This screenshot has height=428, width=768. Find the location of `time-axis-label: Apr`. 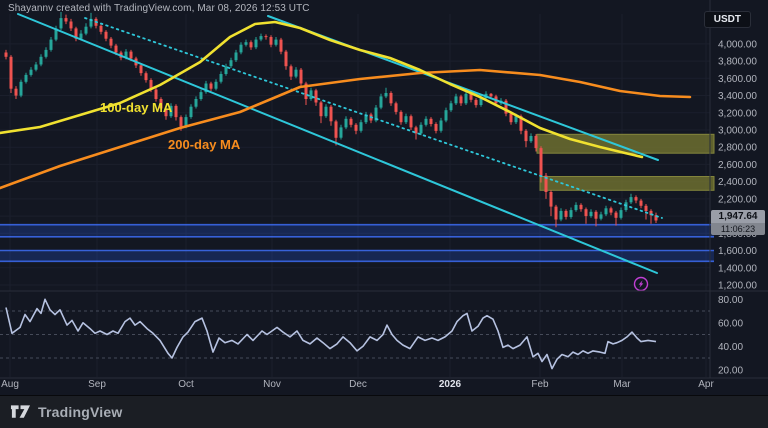

time-axis-label: Apr is located at coordinates (706, 384).